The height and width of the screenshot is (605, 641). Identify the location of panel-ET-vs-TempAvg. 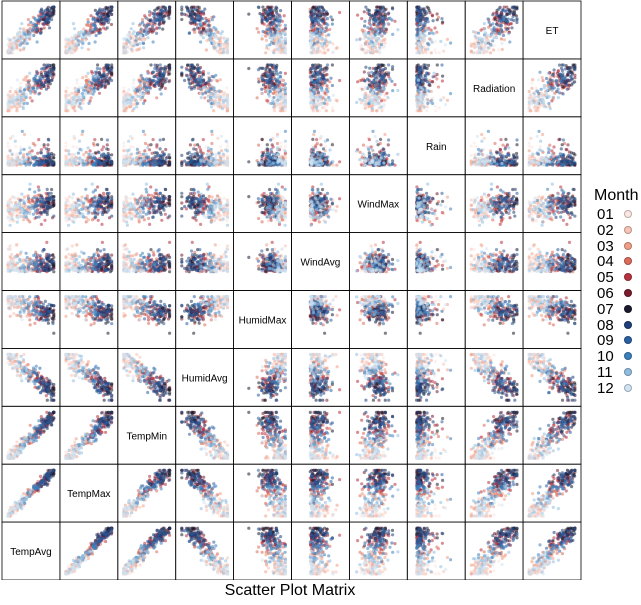
(31, 30).